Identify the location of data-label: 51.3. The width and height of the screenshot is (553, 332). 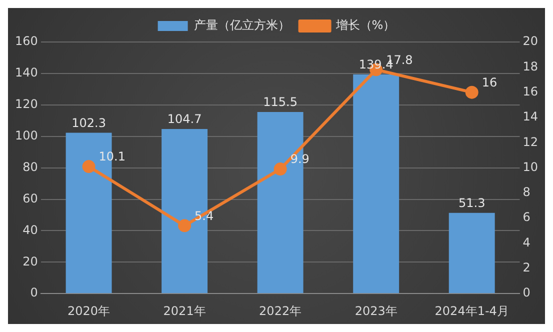
(472, 203).